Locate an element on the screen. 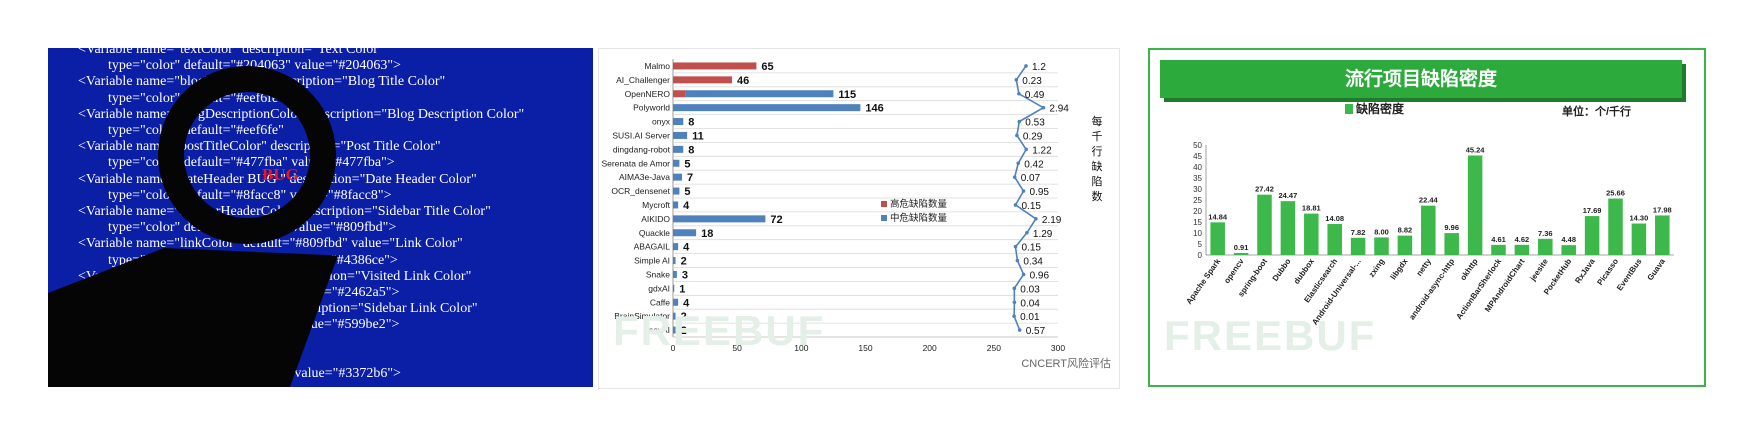  density-axis-label: 数 is located at coordinates (1097, 196).